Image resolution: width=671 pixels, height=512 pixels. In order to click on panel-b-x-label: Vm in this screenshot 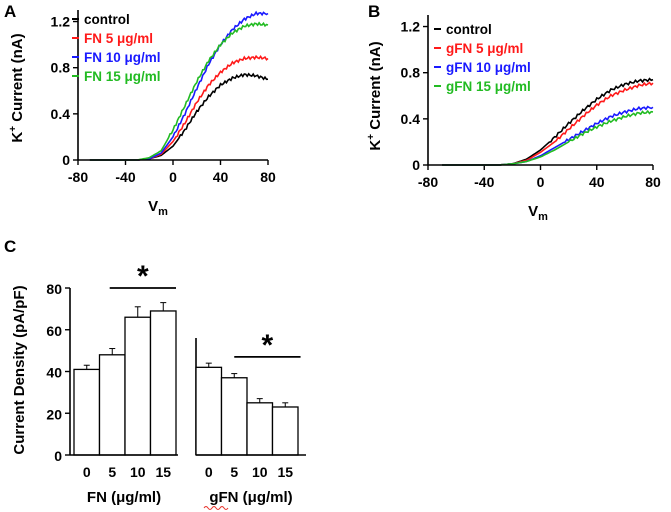, I will do `click(538, 213)`.